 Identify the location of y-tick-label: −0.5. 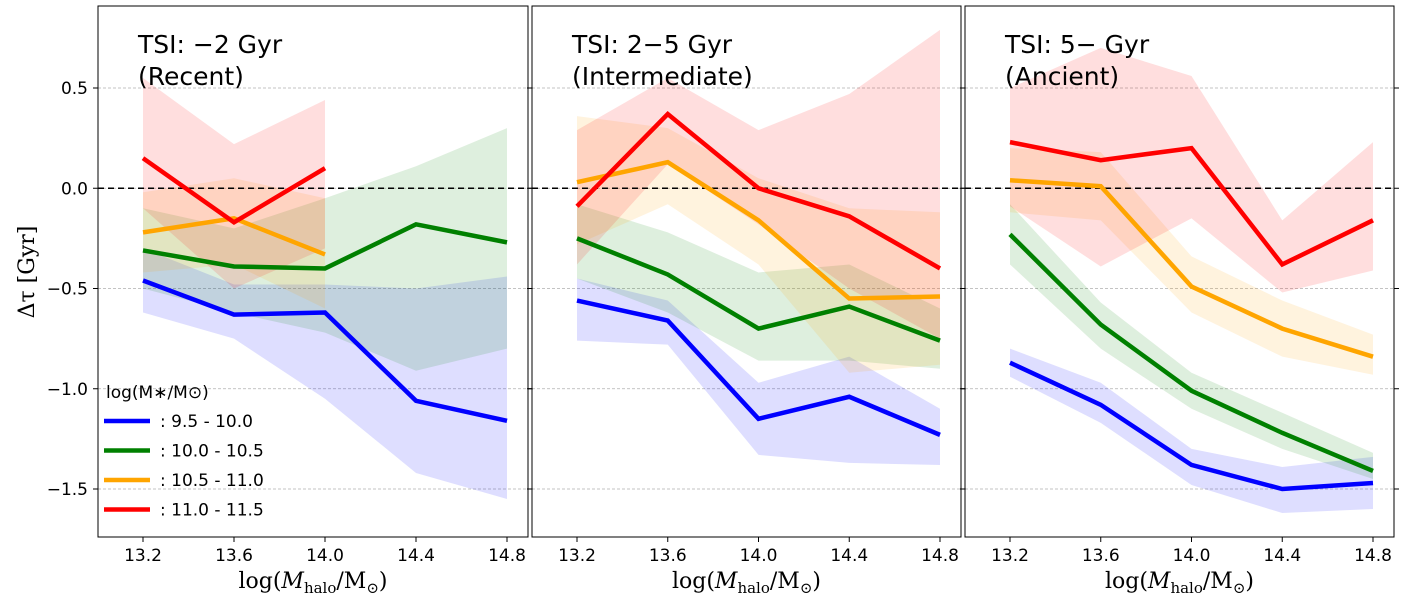
(67, 290).